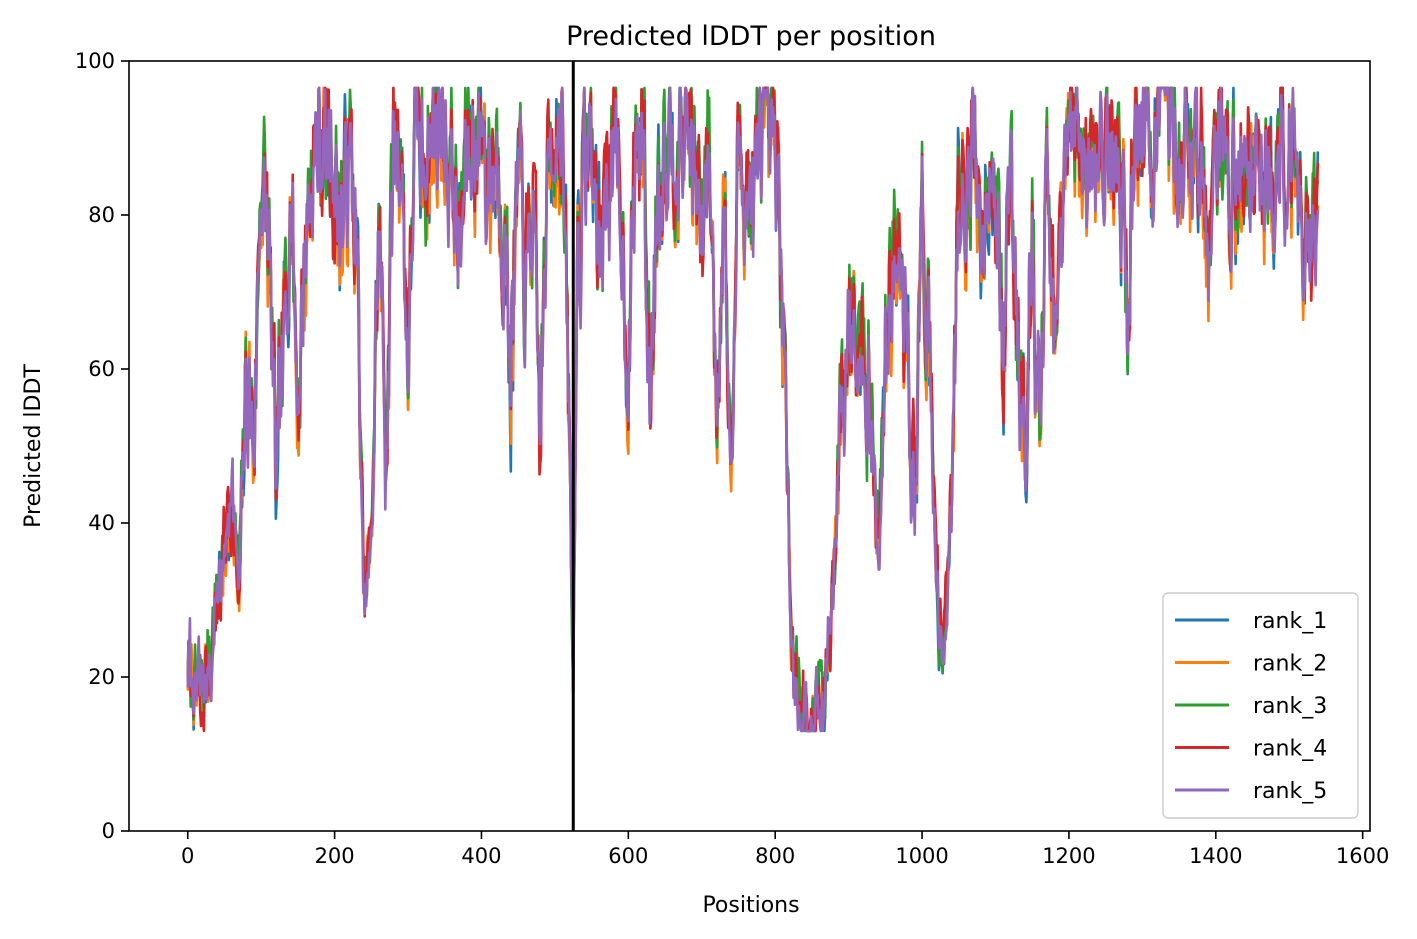  I want to click on x-tick-label: 400, so click(481, 856).